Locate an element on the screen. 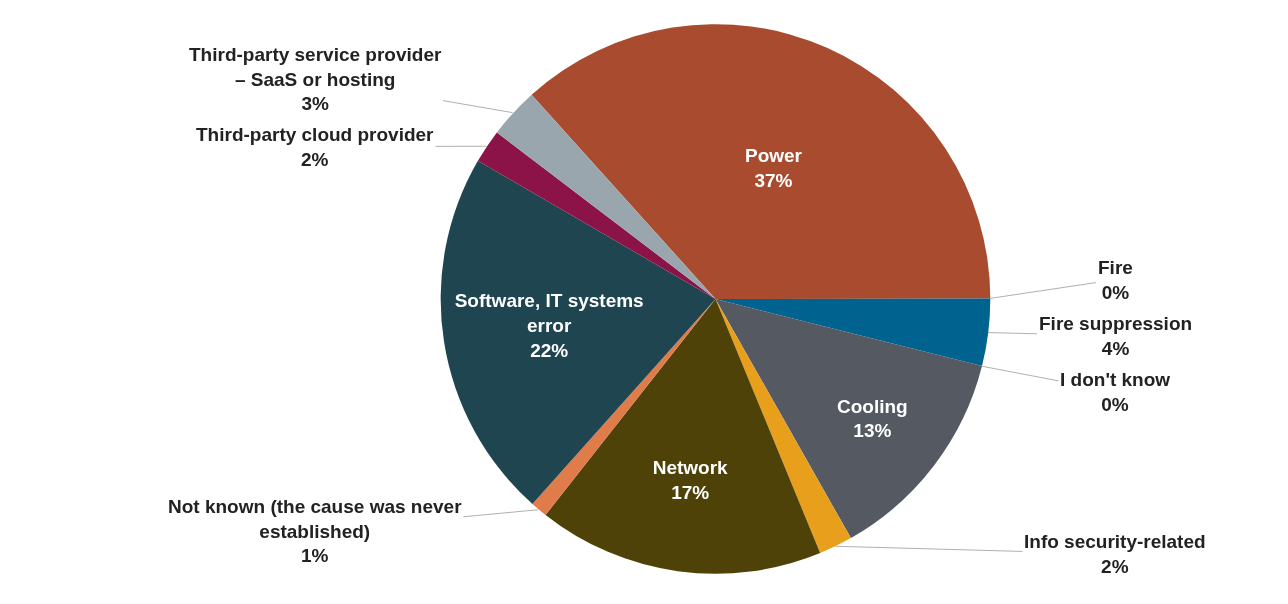 This screenshot has height=604, width=1288. pie-slice is located at coordinates (853, 332).